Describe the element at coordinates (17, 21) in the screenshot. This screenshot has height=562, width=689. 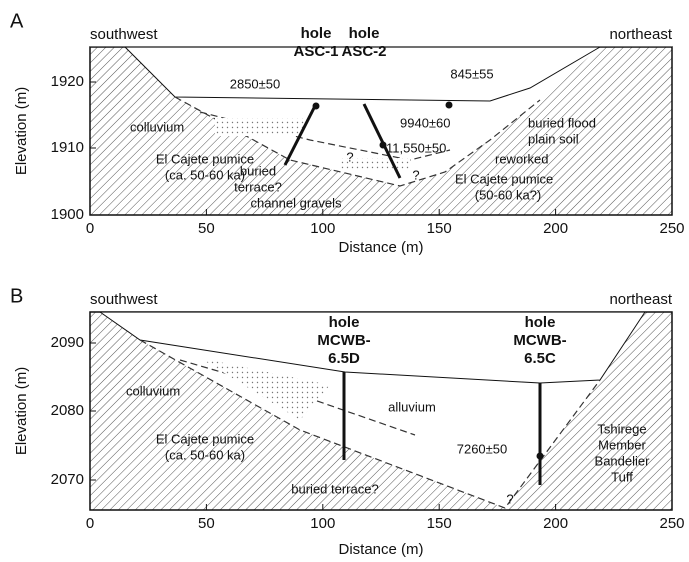
I see `panel-letter: A` at that location.